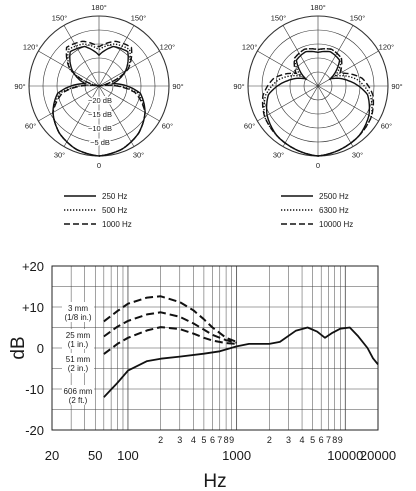  I want to click on polar-ring-label: −15 dB, so click(100, 114).